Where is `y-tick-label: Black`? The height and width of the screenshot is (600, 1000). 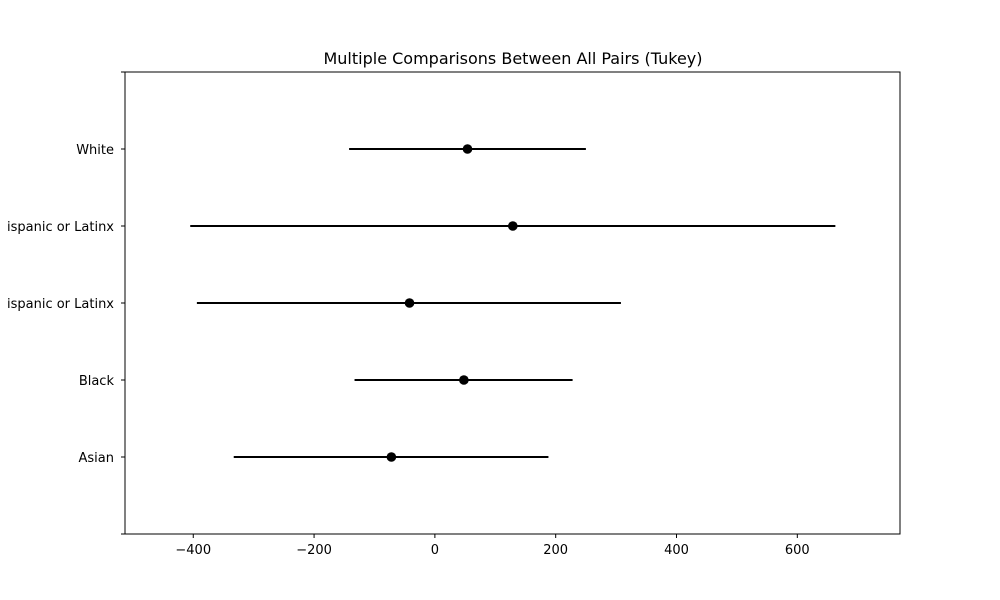
y-tick-label: Black is located at coordinates (97, 381).